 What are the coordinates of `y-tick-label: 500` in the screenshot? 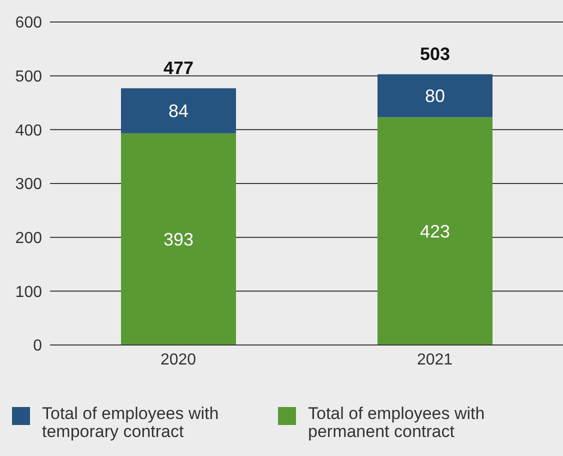 It's located at (28, 77).